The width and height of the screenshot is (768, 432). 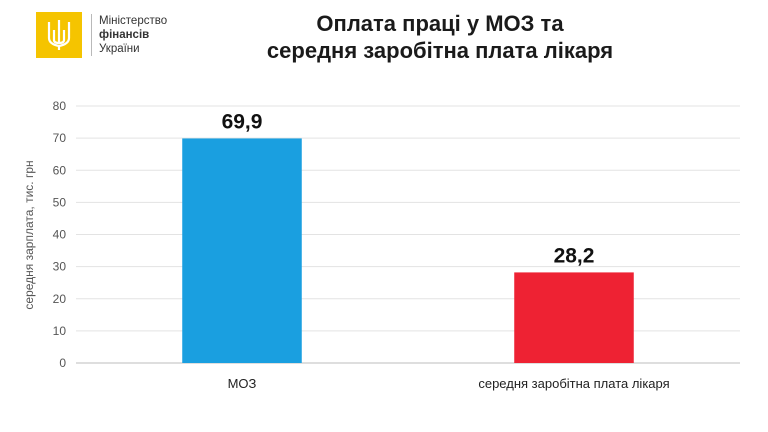 I want to click on trident-icon, so click(x=59, y=35).